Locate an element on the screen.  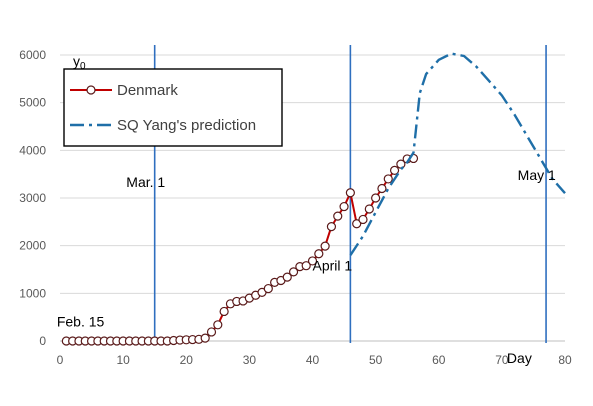
y-tick-label-6000: 6000 is located at coordinates (32, 55).